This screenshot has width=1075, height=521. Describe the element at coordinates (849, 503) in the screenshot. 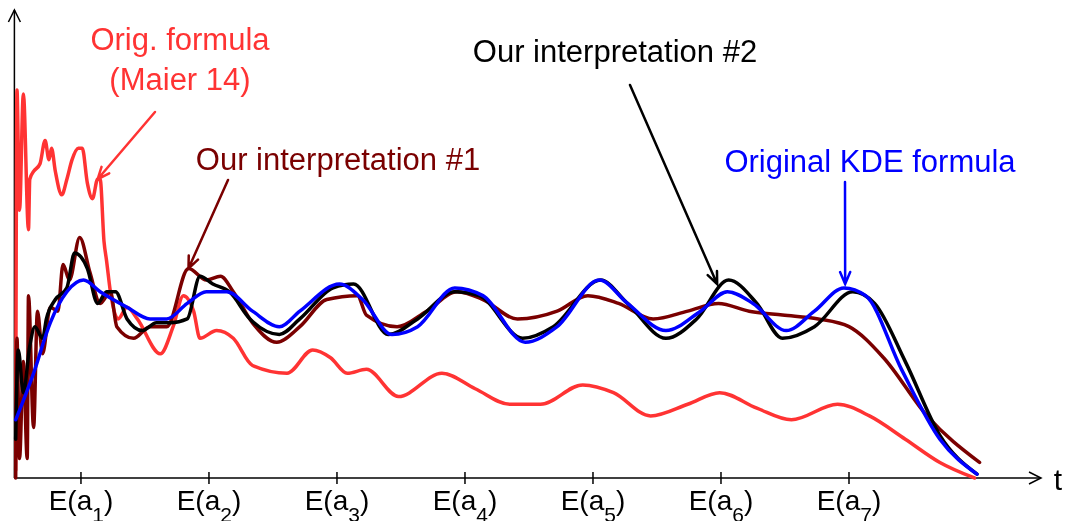

I see `x-tick-label: E(a$_{7}$)` at that location.